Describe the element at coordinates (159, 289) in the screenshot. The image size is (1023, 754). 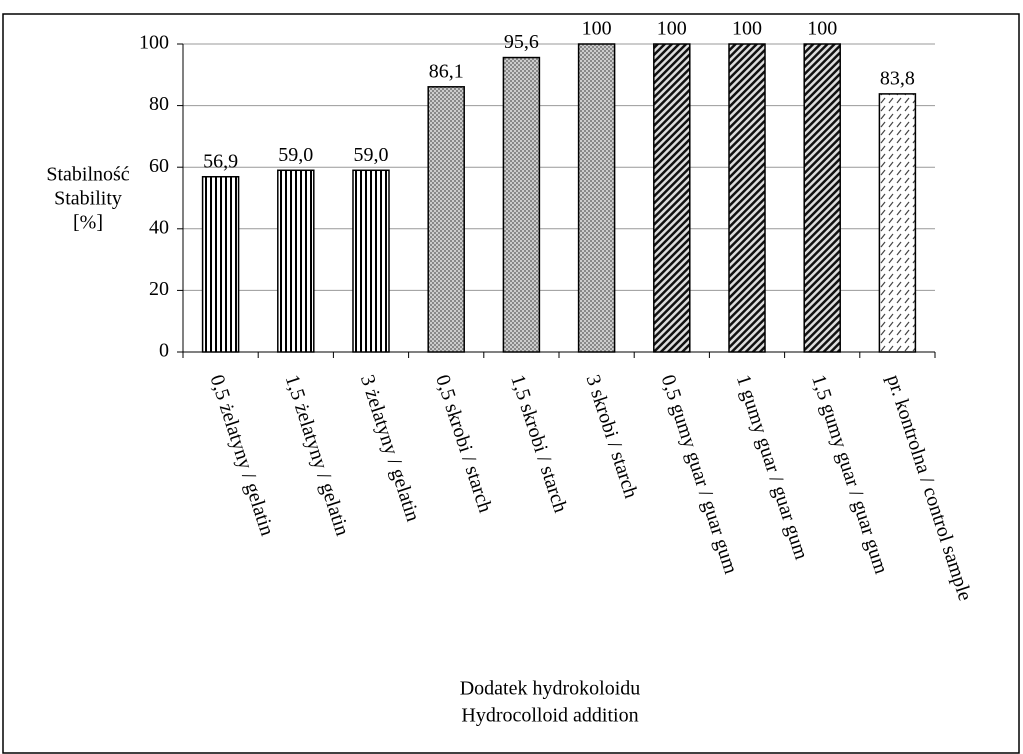
I see `y-tick-label: 20` at that location.